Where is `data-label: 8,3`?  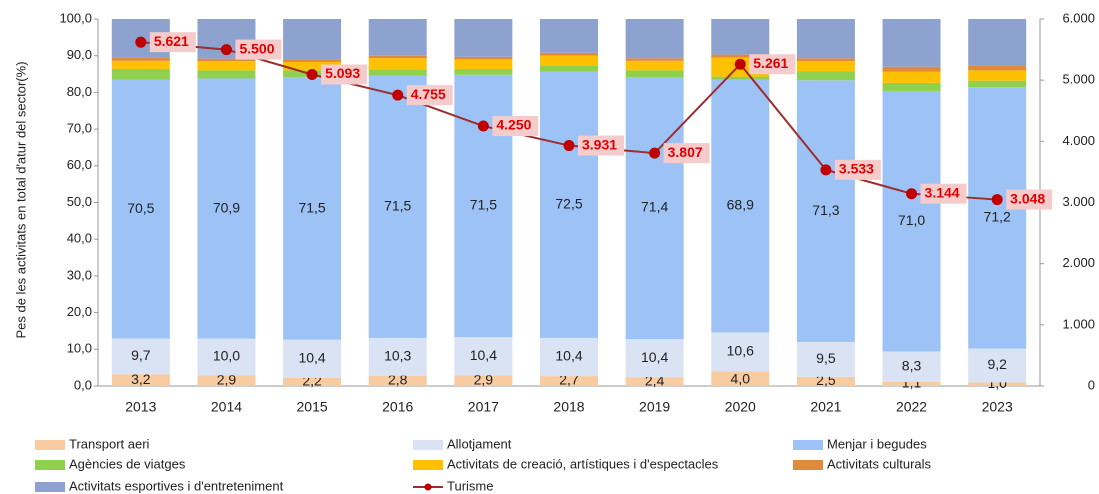 data-label: 8,3 is located at coordinates (912, 365).